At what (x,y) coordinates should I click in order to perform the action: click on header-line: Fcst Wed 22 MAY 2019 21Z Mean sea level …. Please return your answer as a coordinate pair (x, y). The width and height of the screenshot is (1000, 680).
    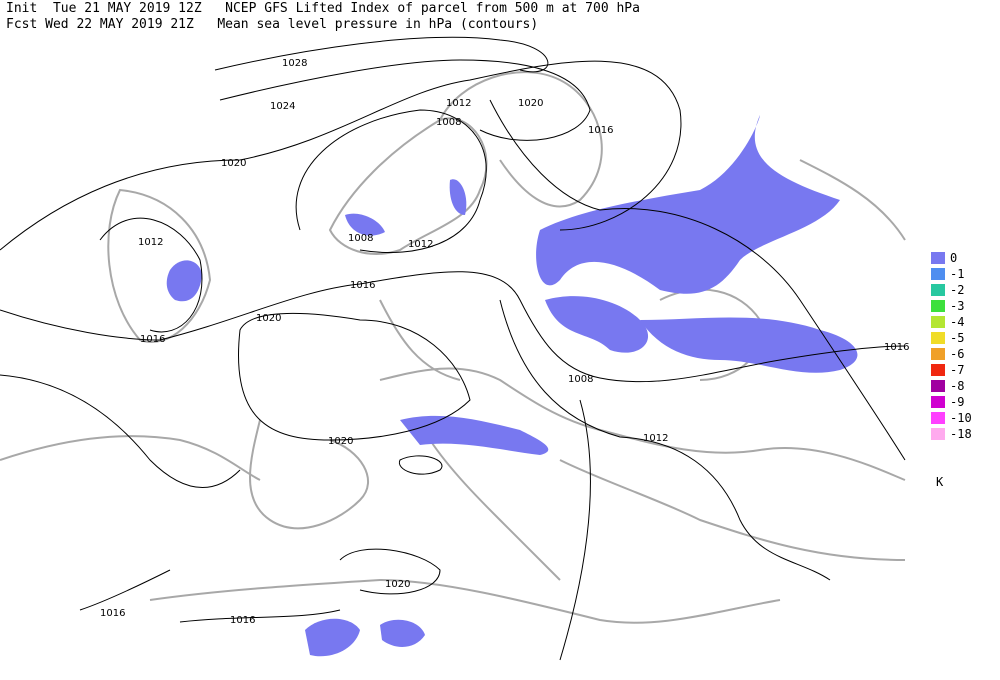
    Looking at the image, I should click on (272, 24).